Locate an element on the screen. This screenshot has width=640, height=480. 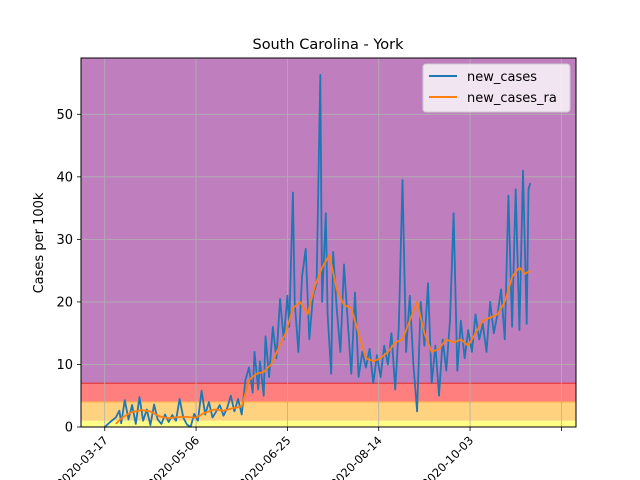
legend: new_cases new_cases_ra is located at coordinates (496, 88).